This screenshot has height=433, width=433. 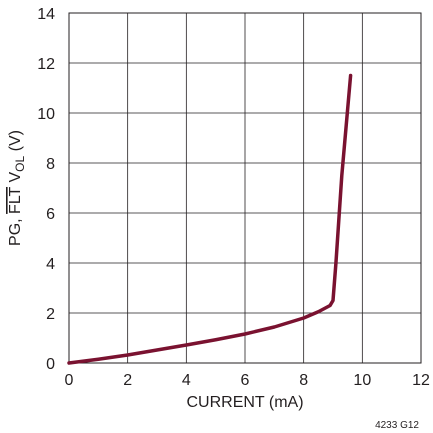 I want to click on y-axis-title-main: V, so click(x=15, y=179).